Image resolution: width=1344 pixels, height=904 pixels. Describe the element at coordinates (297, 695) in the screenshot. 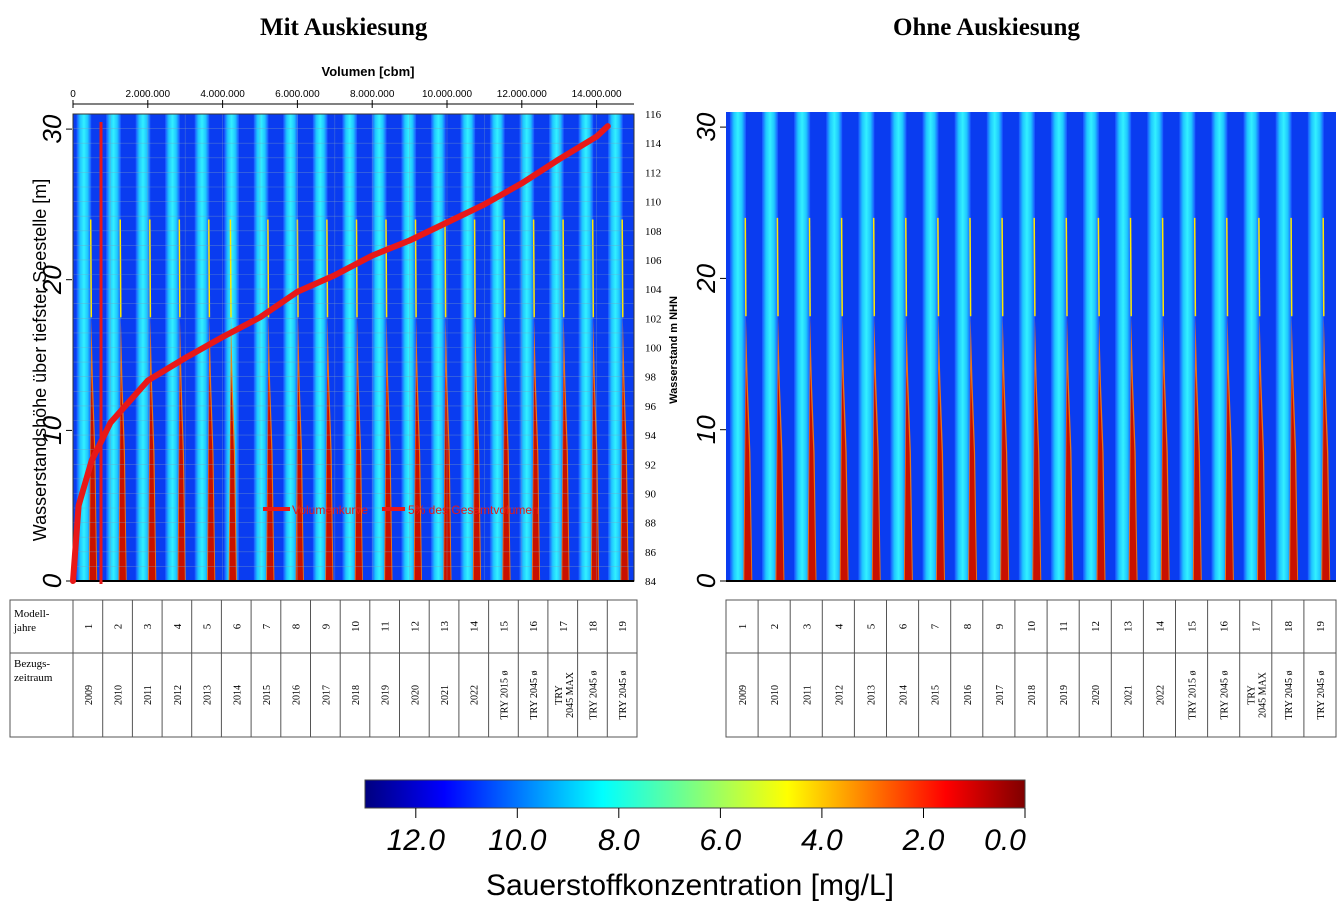

I see `period-cell: 2016` at that location.